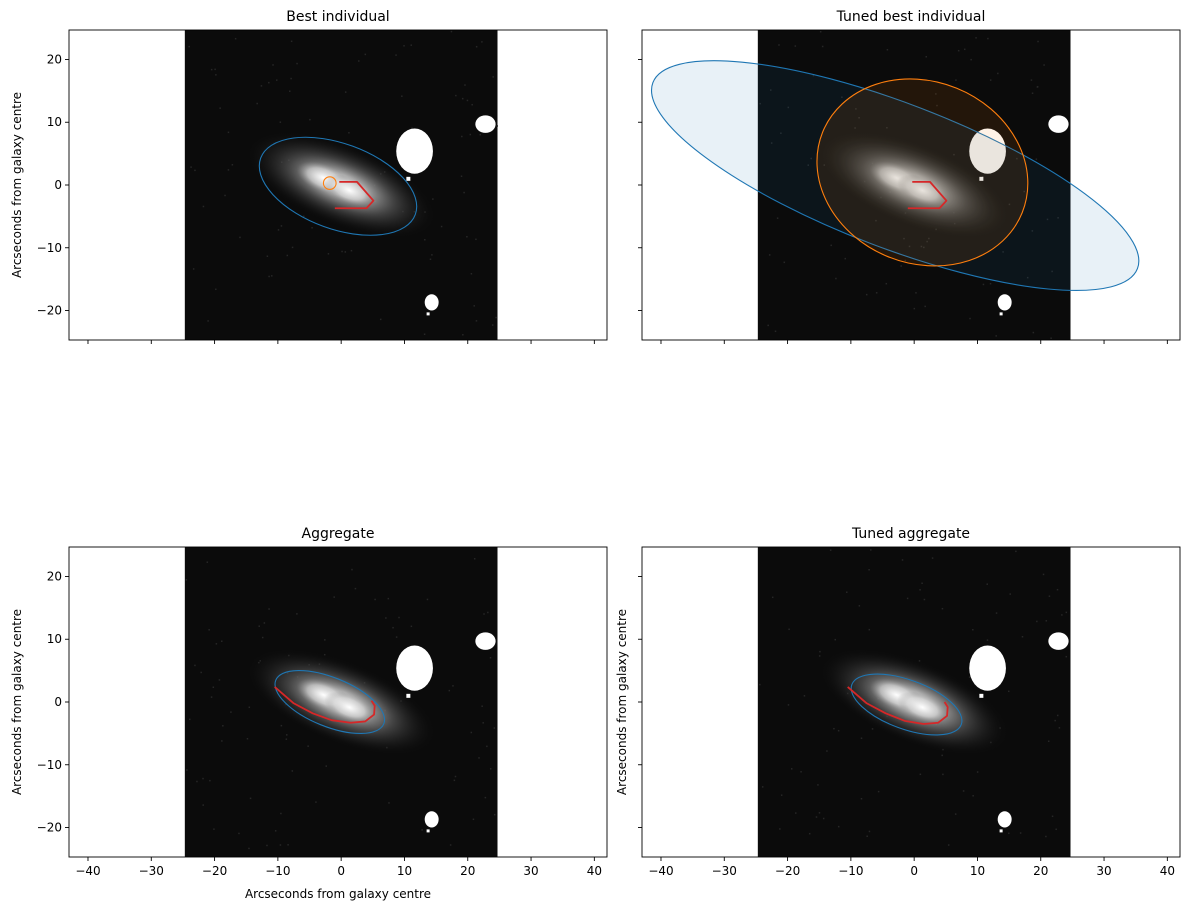 This screenshot has height=910, width=1189. Describe the element at coordinates (594, 871) in the screenshot. I see `x-tick-label: 40` at that location.